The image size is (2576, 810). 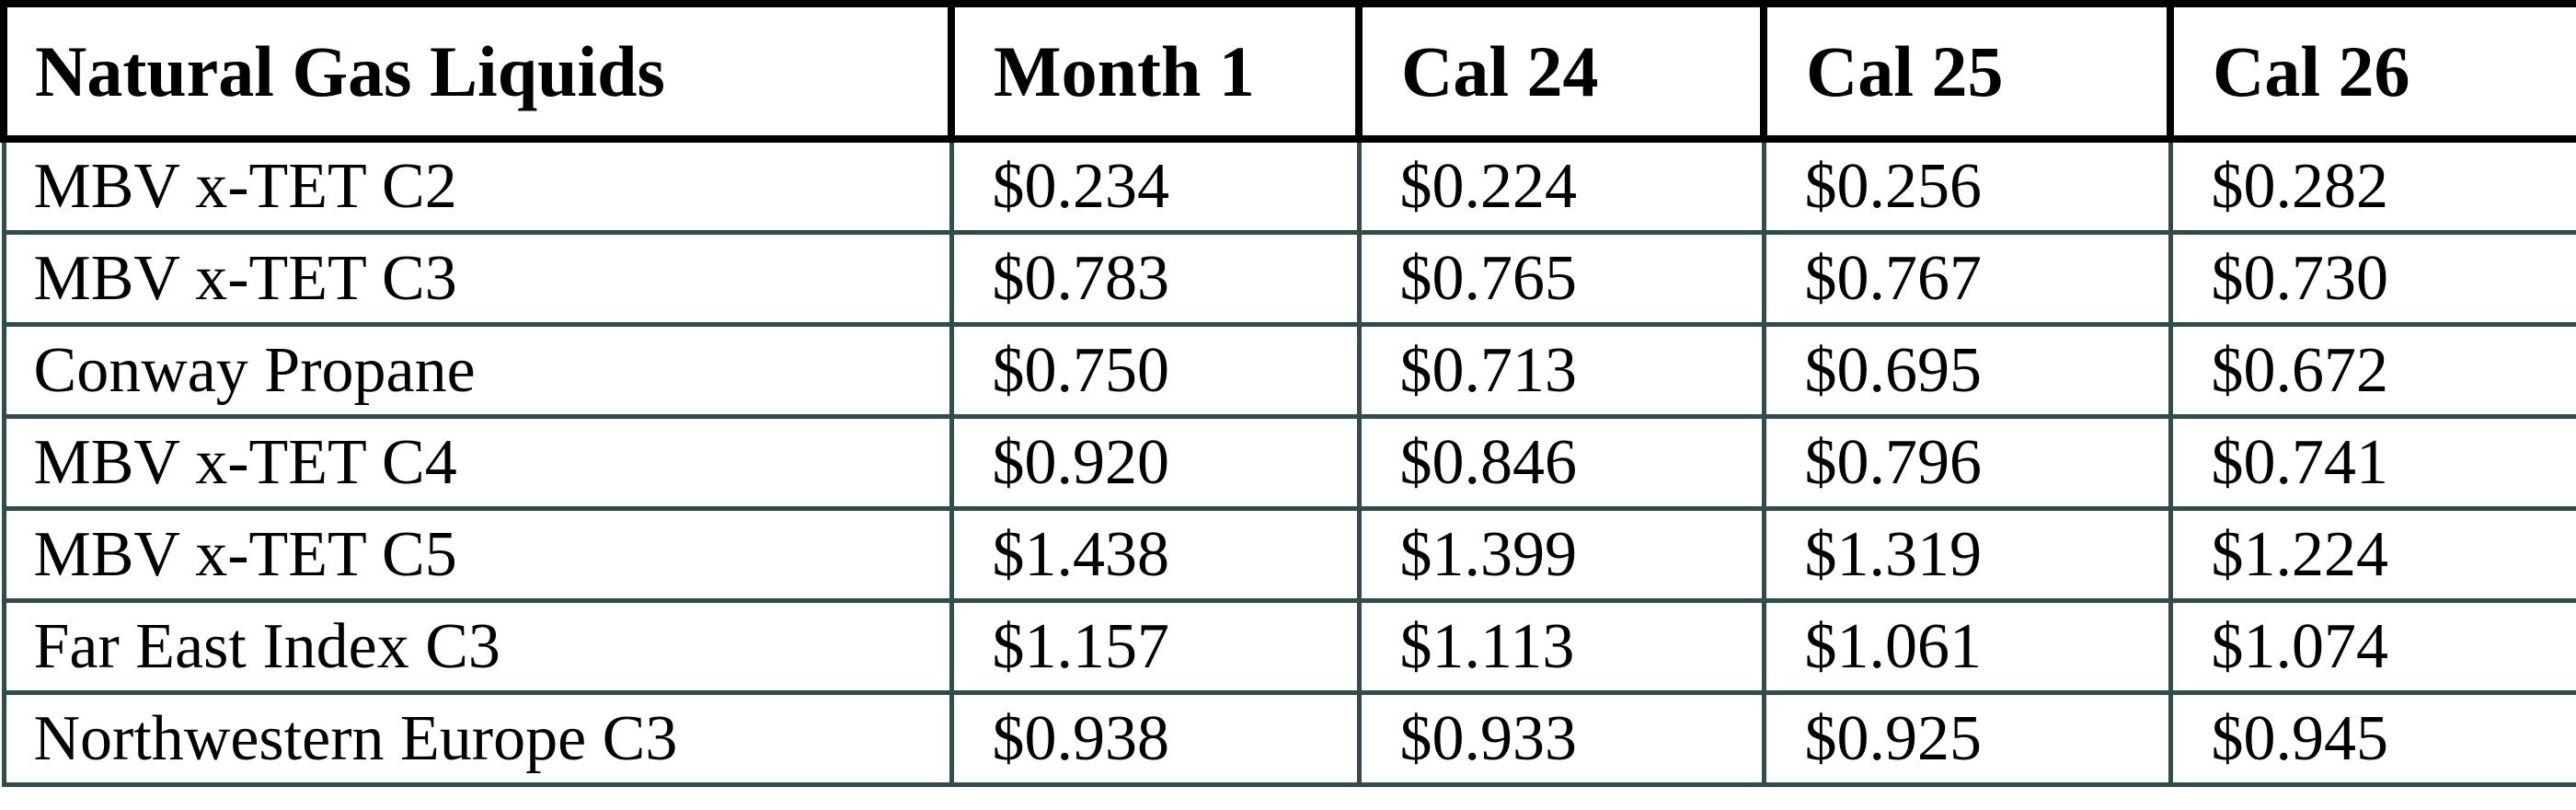 What do you see at coordinates (1561, 185) in the screenshot?
I see `price-cell: $0.224` at bounding box center [1561, 185].